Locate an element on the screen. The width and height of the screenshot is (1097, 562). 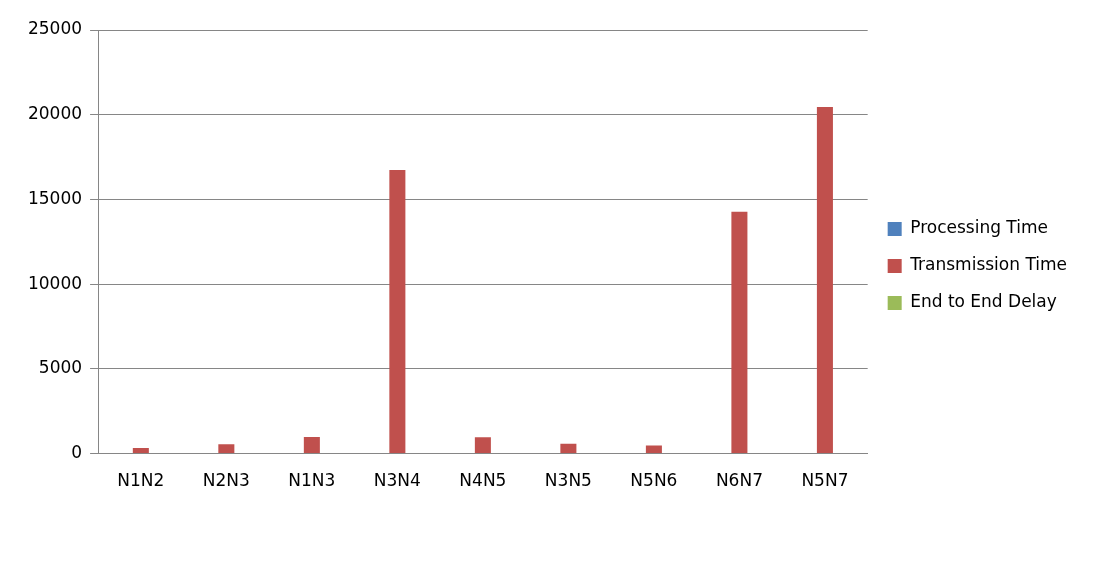
y-tick-label: 0 is located at coordinates (77, 452).